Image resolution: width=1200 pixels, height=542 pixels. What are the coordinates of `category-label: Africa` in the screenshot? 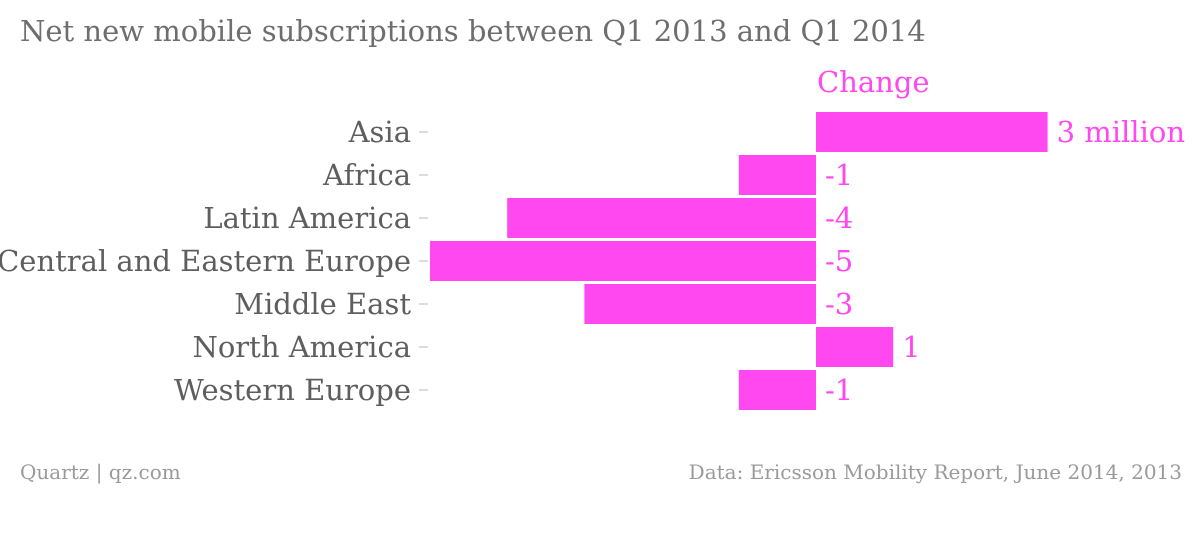 It's located at (366, 175).